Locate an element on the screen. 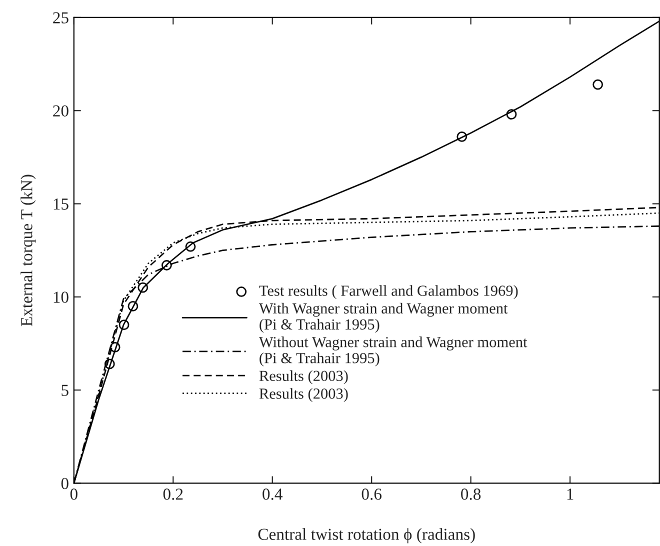 This screenshot has height=546, width=660. legend-label: With Wagner strain and Wagner moment (Pi & Trahair 1995) is located at coordinates (383, 317).